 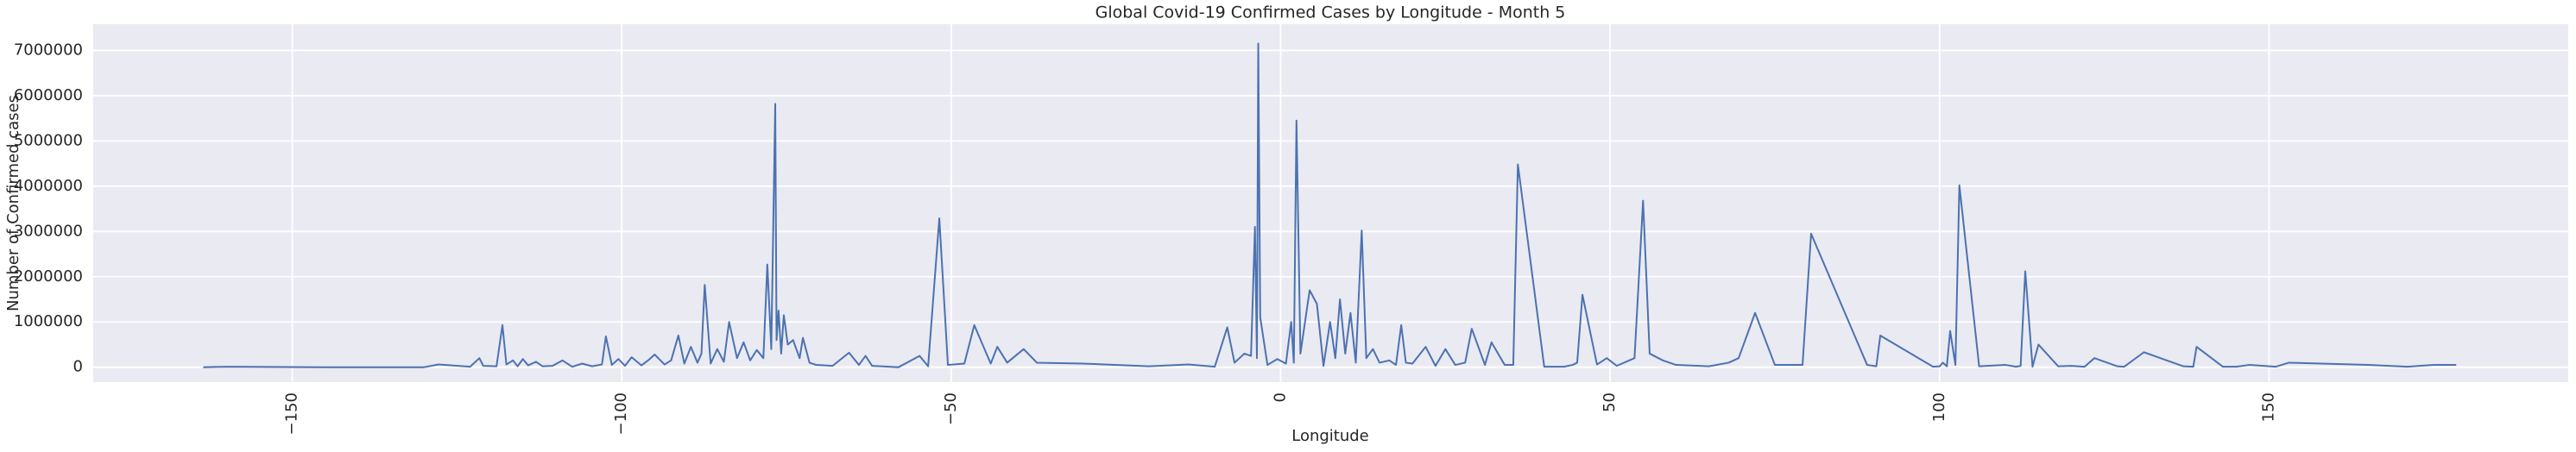 I want to click on x-tick-label: −150, so click(x=292, y=413).